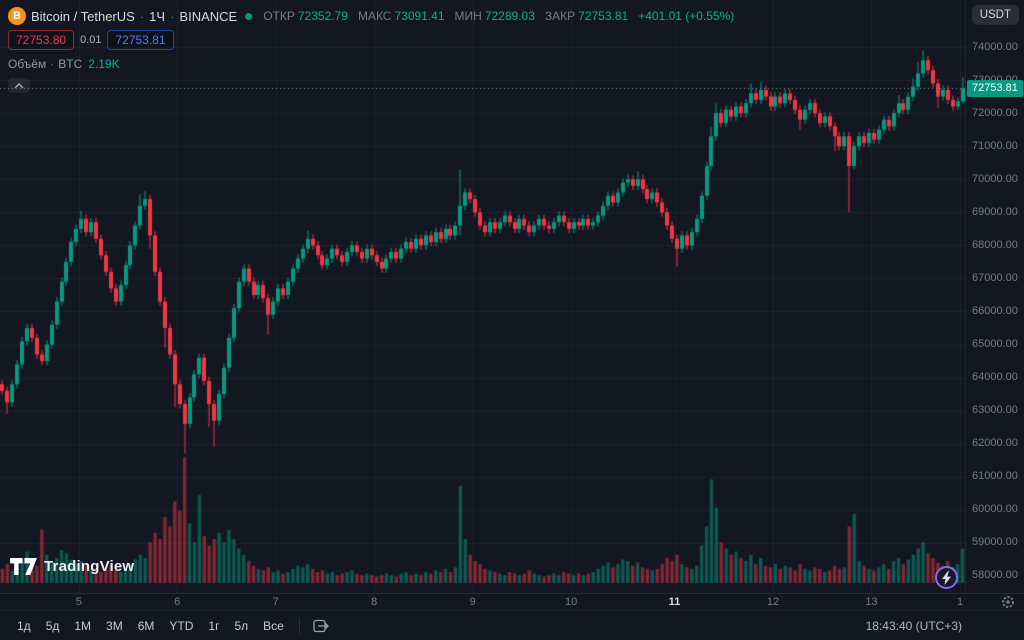  I want to click on time-label-10: 10, so click(571, 602).